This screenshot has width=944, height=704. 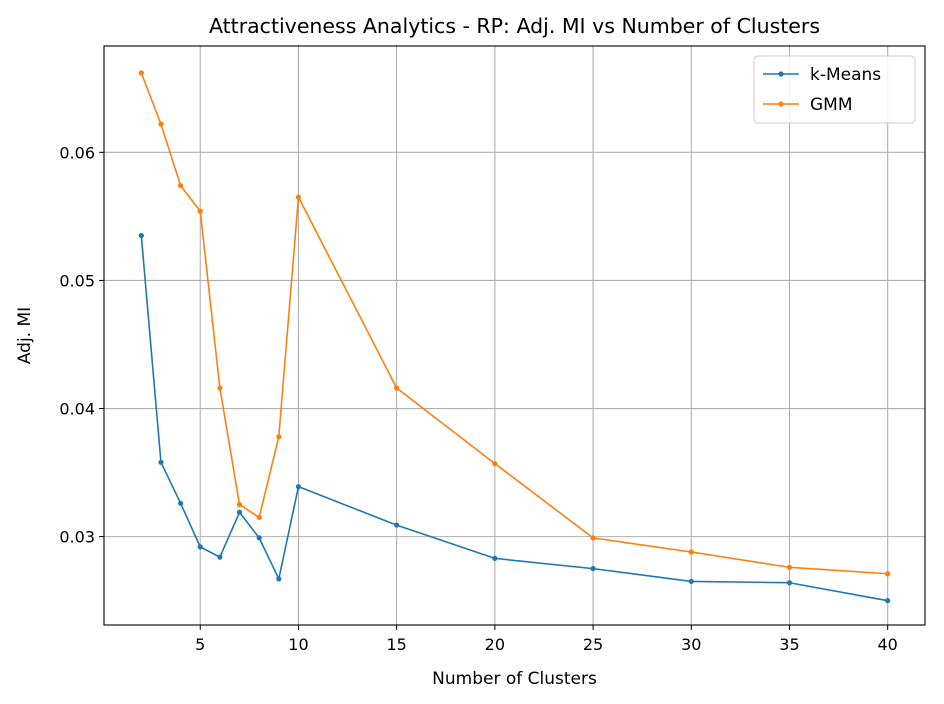 I want to click on x-tick-label: 5, so click(x=200, y=644).